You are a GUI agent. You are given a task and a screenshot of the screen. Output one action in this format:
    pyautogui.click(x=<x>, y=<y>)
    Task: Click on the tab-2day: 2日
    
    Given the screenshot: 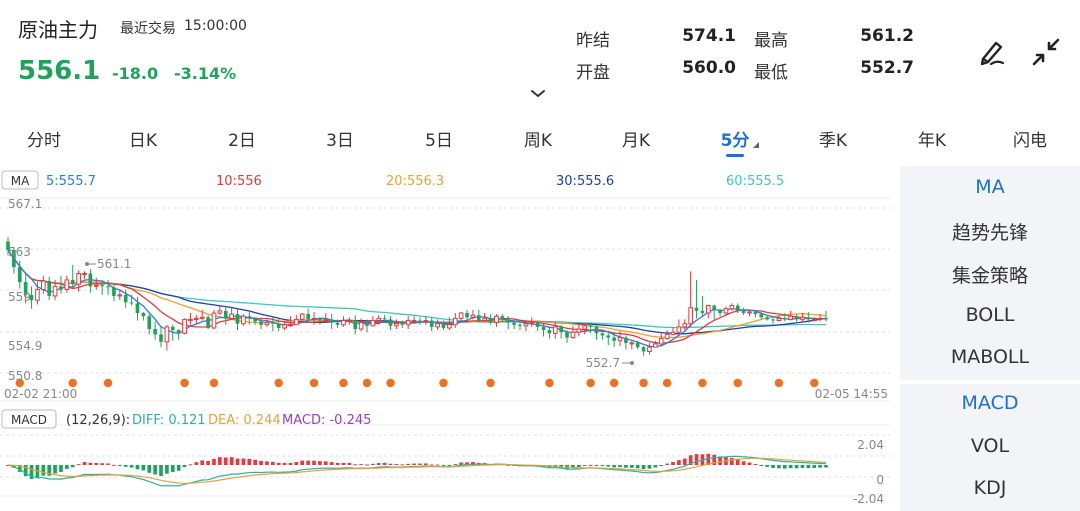 What is the action you would take?
    pyautogui.click(x=242, y=141)
    